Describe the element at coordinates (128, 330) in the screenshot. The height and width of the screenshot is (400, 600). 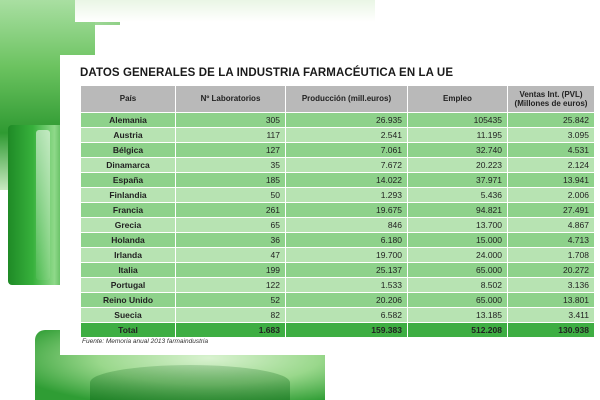
I see `cell-total-label: Total` at that location.